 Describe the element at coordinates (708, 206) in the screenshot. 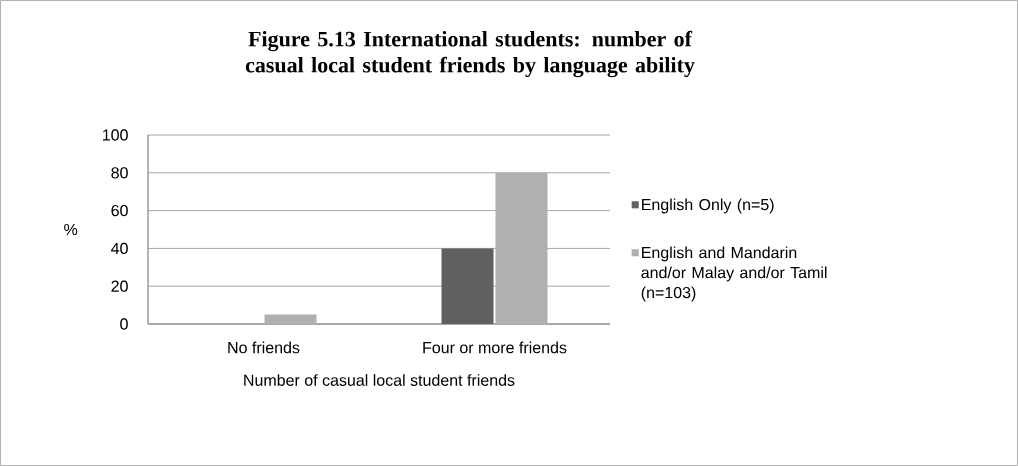

I see `legend-label: English Only (n=5)` at that location.